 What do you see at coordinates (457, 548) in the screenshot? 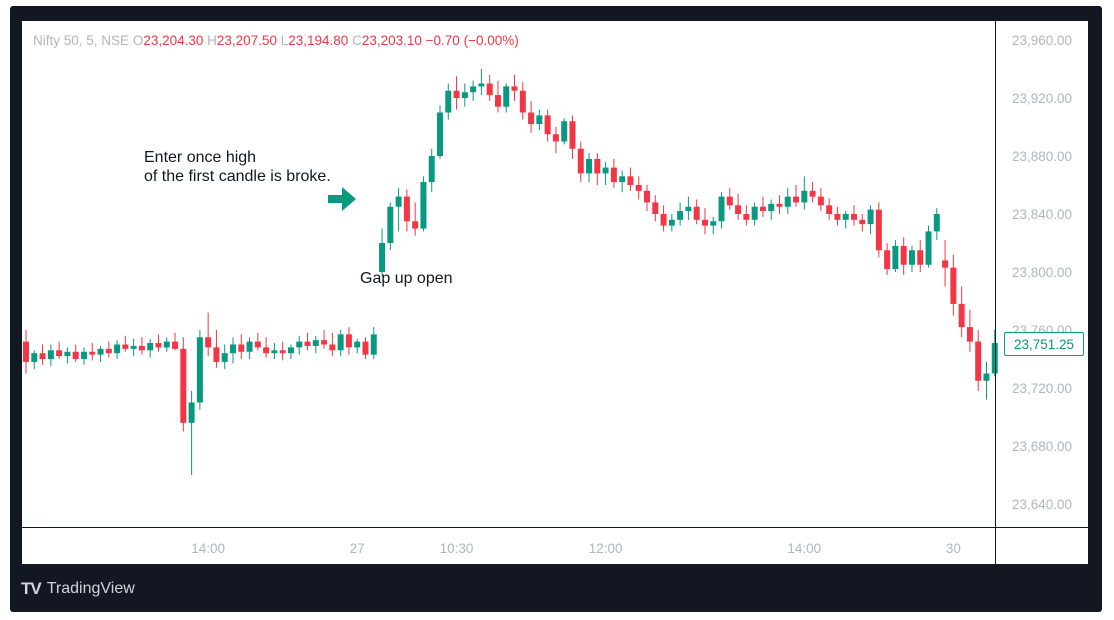
I see `time-tick-label: 10:30` at bounding box center [457, 548].